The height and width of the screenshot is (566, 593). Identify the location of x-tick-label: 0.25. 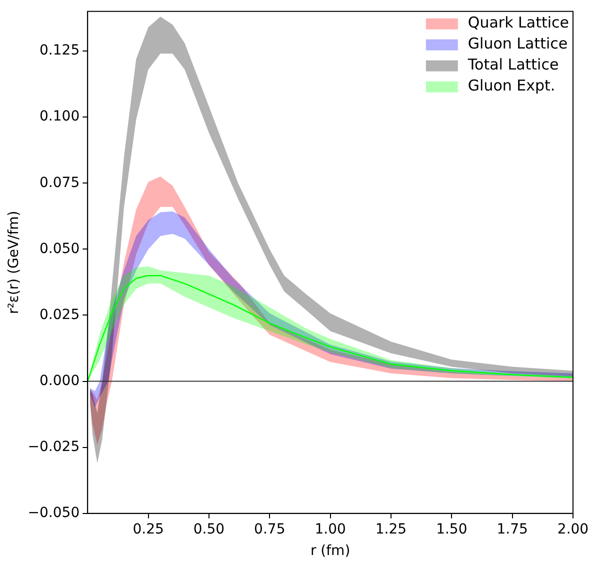
(148, 529).